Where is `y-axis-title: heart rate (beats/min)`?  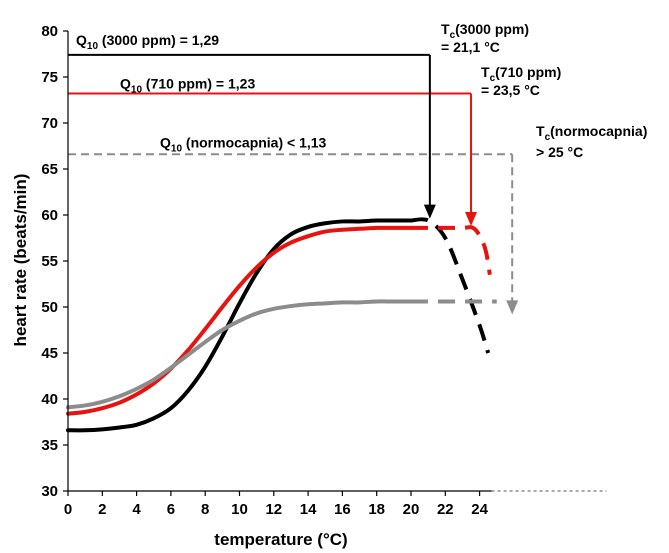 y-axis-title: heart rate (beats/min) is located at coordinates (20, 260).